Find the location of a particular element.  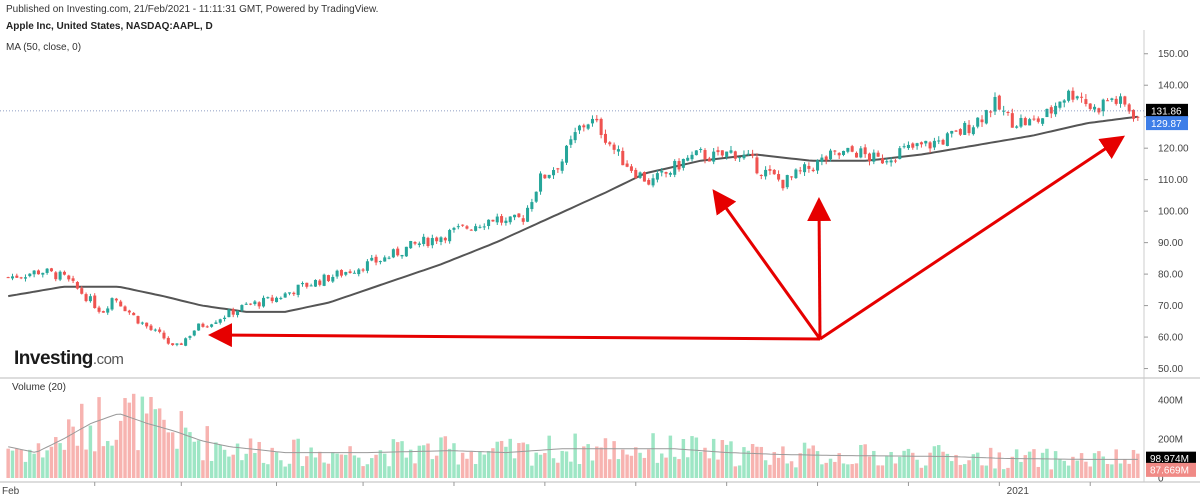

last-price-tag: 131.86 is located at coordinates (1166, 111).